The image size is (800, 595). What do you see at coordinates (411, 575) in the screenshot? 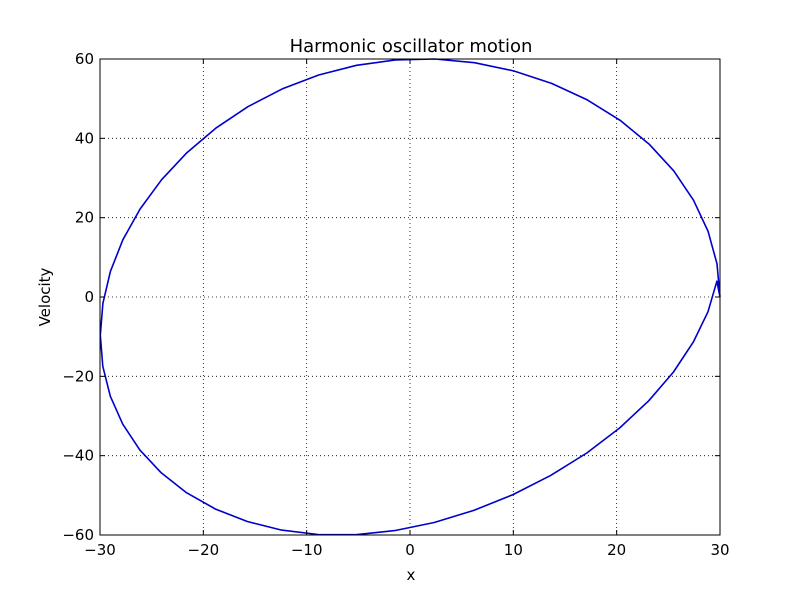
I see `x-axis-title: x` at bounding box center [411, 575].